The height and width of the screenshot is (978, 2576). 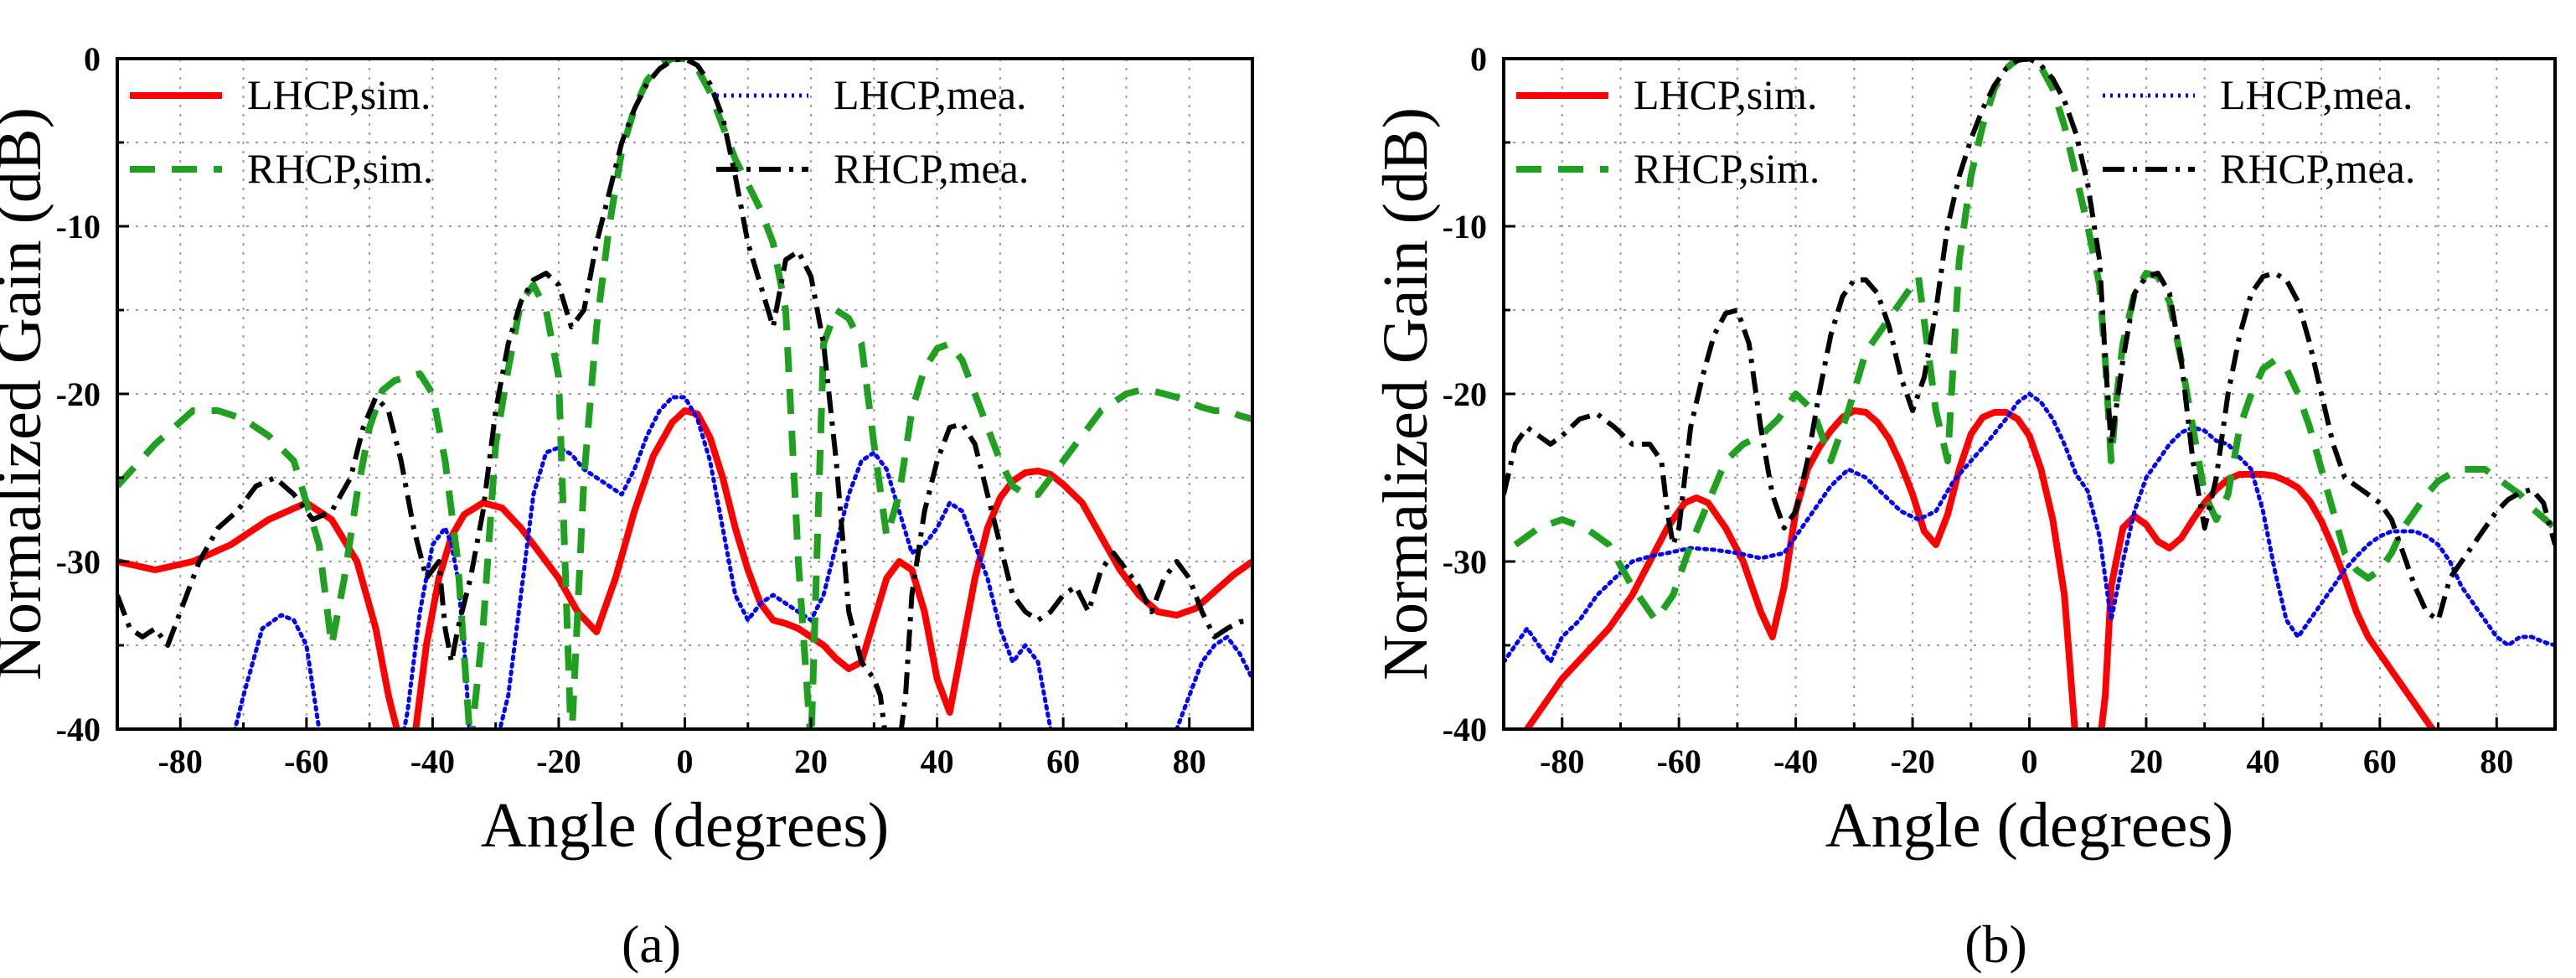 I want to click on panel-caption: (b), so click(x=1995, y=944).